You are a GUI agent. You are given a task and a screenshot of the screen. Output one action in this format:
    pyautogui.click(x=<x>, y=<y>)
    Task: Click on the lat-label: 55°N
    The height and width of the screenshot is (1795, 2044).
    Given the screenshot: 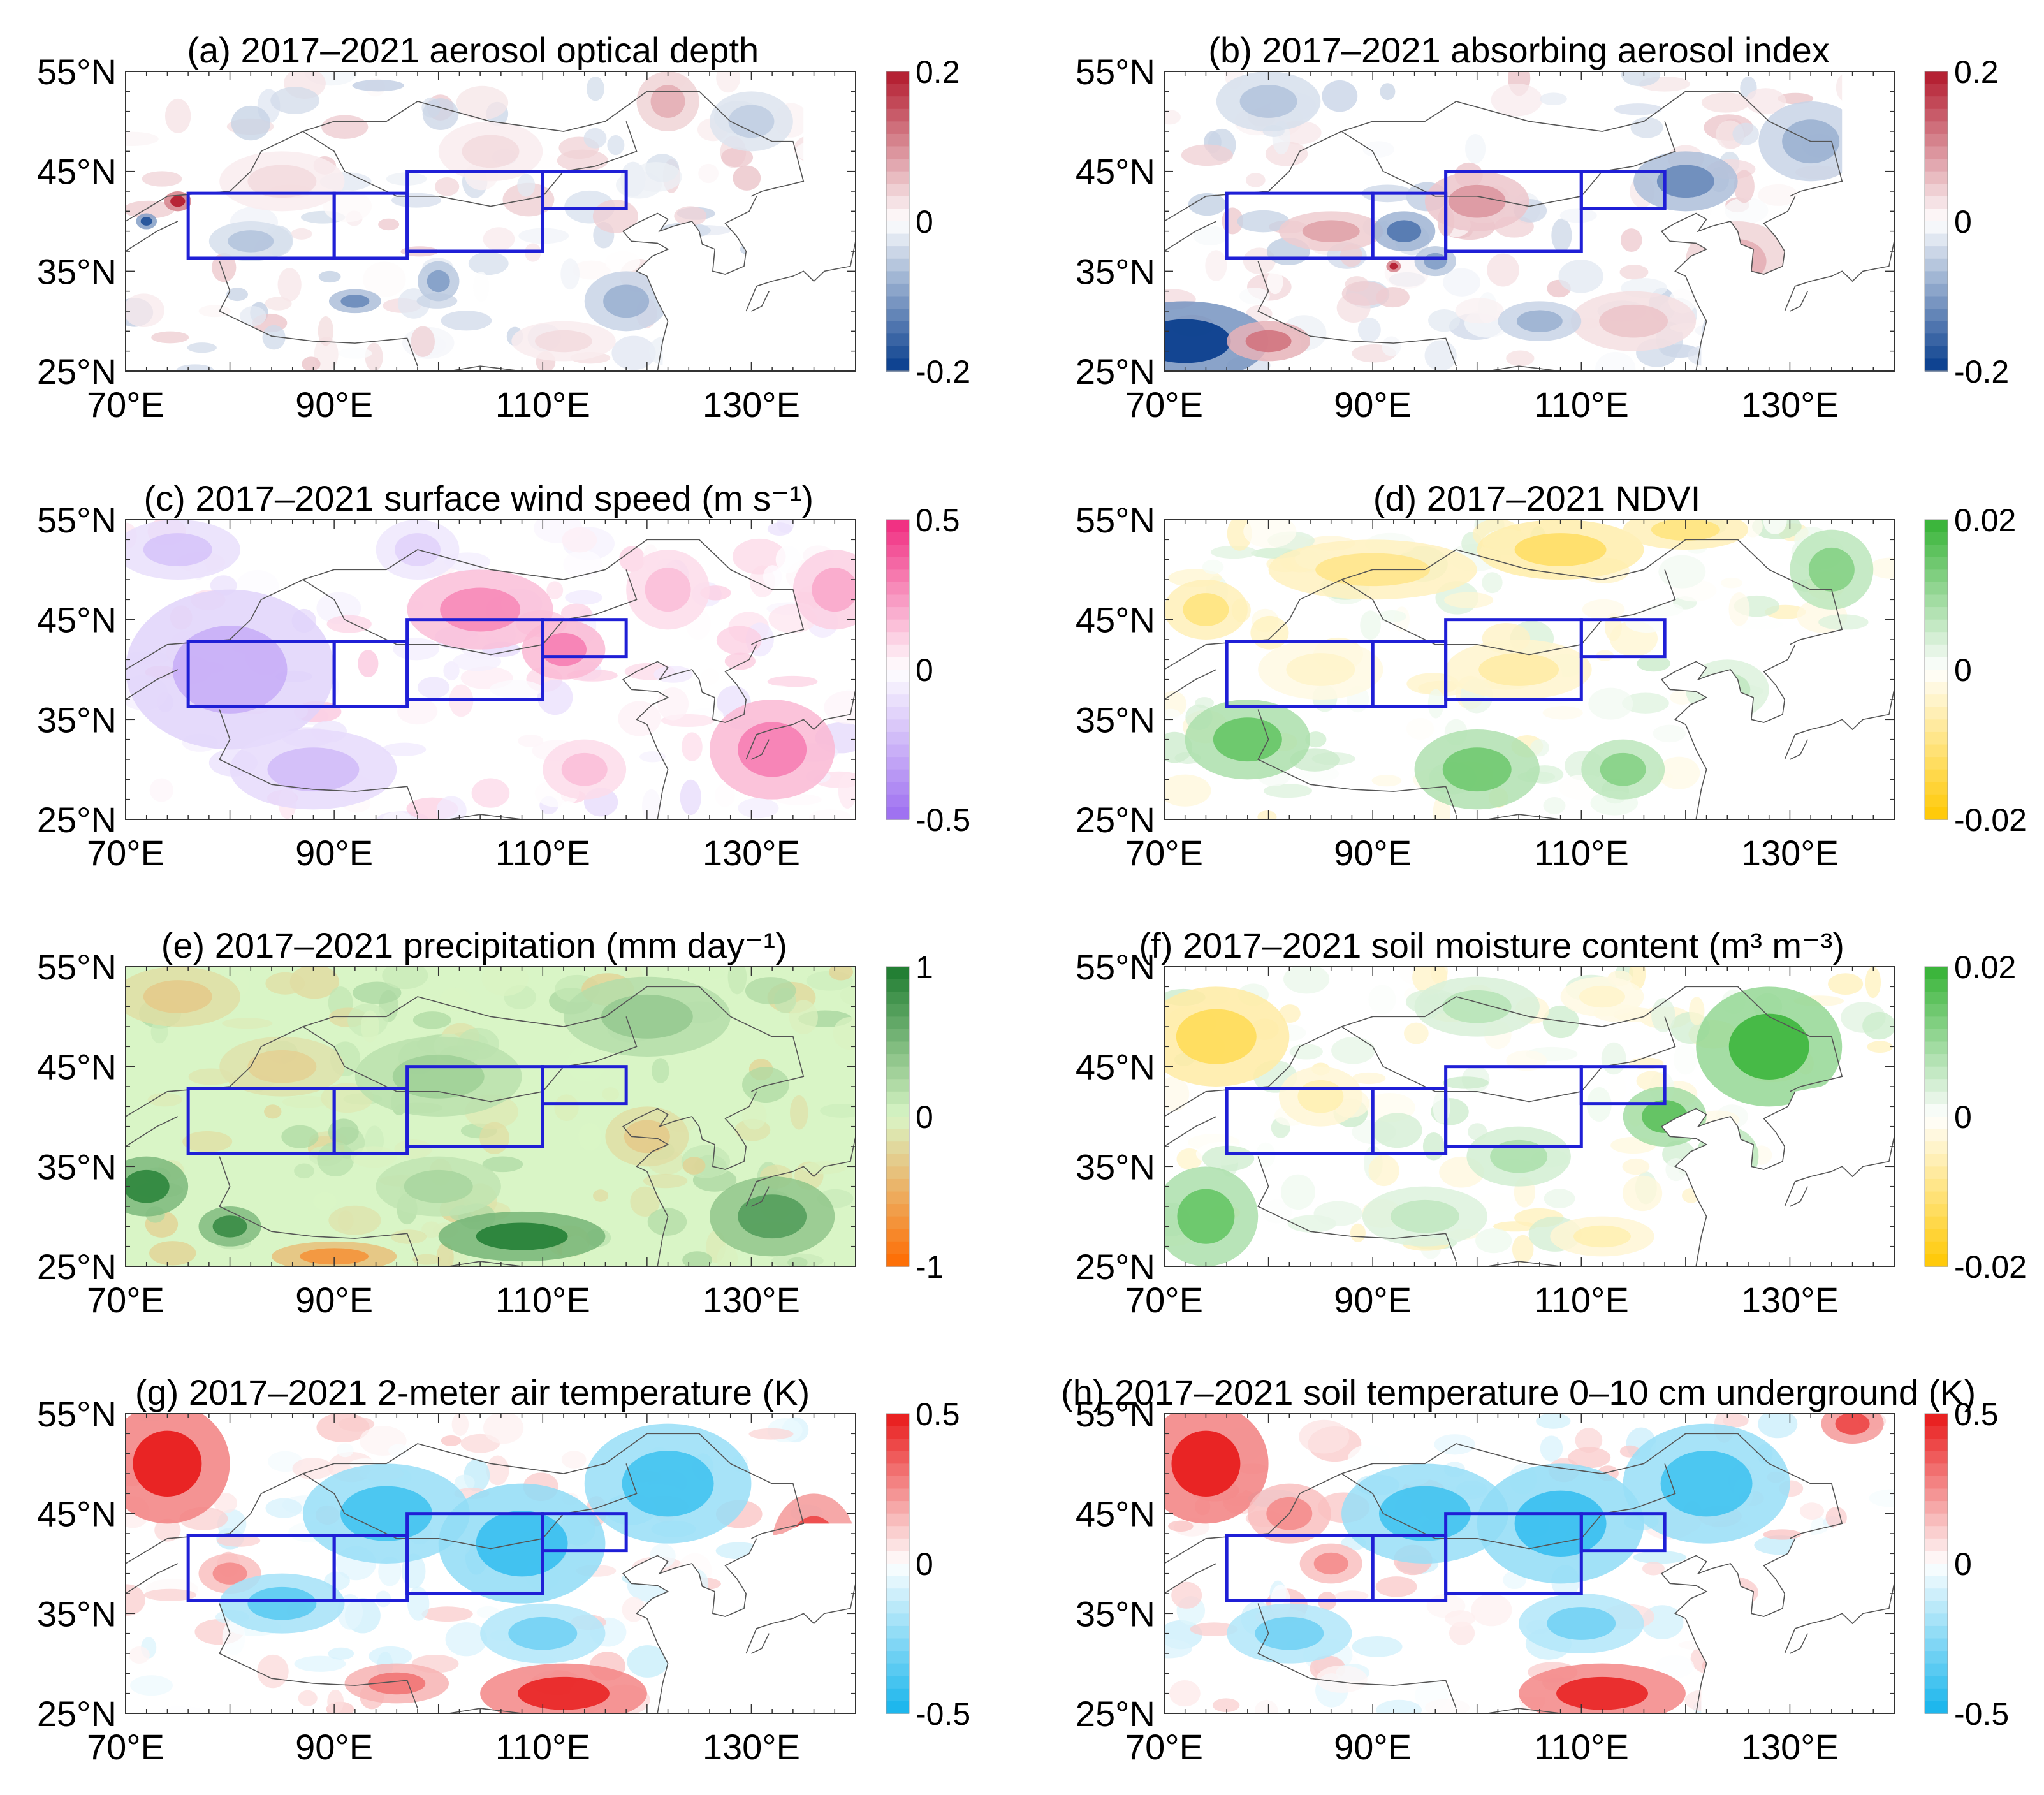 What is the action you would take?
    pyautogui.click(x=77, y=520)
    